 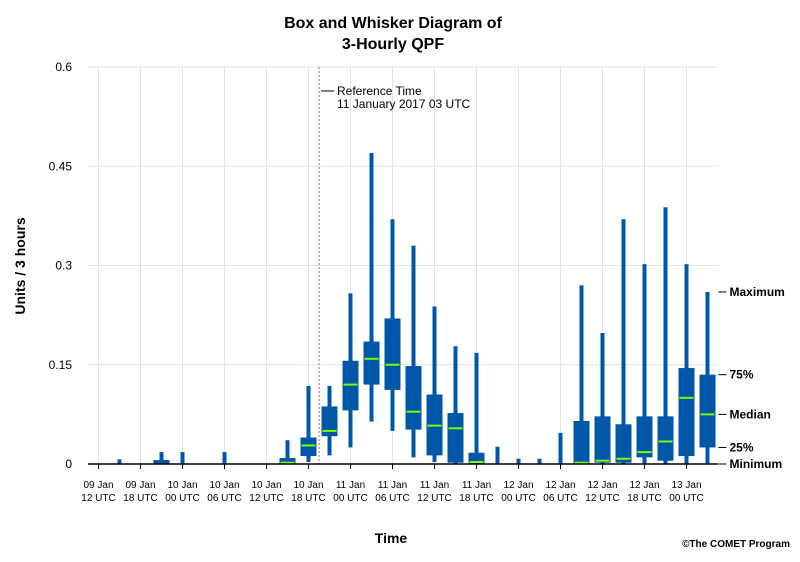 What do you see at coordinates (63, 67) in the screenshot?
I see `y-tick-label: 0.6` at bounding box center [63, 67].